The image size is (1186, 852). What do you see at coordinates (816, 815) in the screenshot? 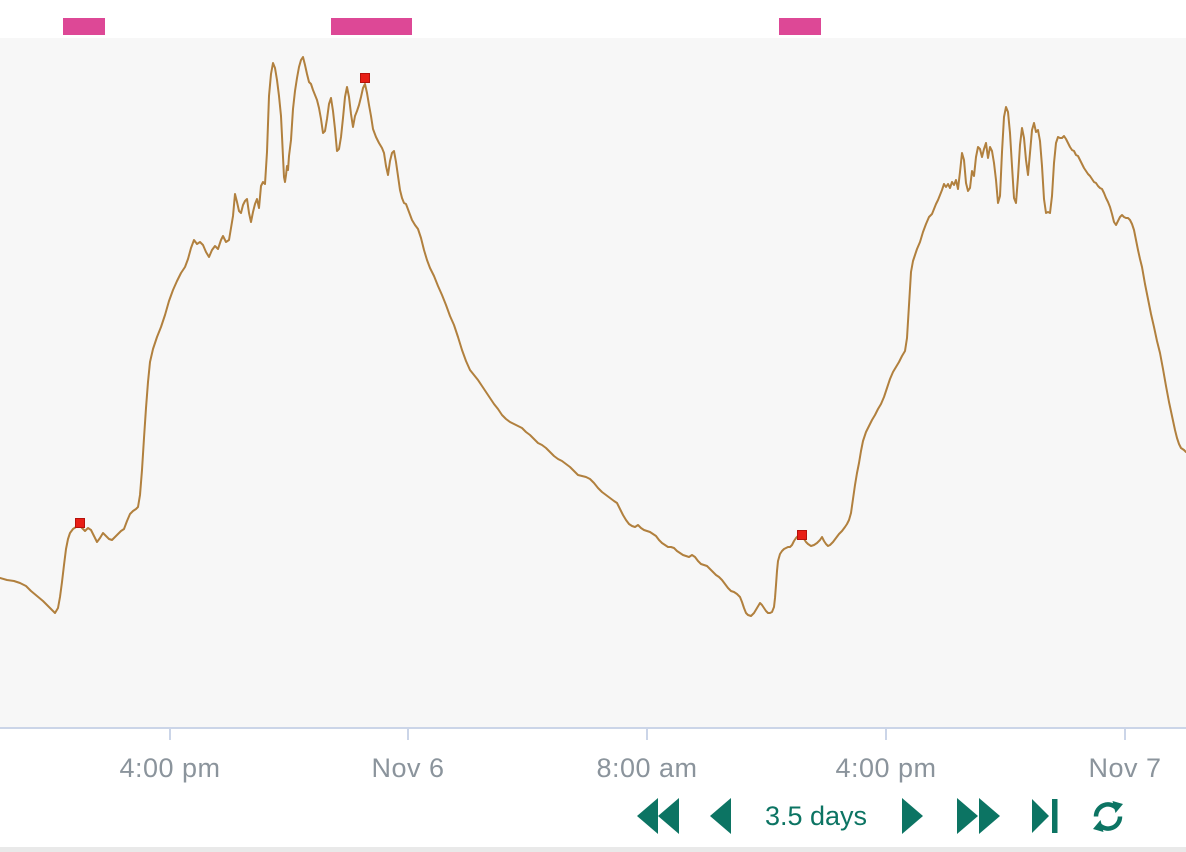
I see `time-range-label: 3.5 days` at bounding box center [816, 815].